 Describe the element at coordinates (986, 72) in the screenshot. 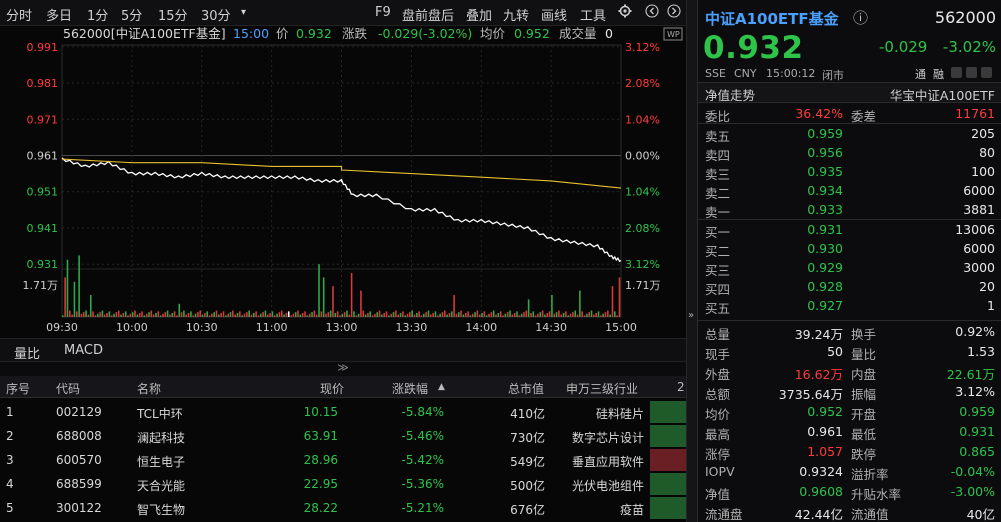

I see `menu-icon` at that location.